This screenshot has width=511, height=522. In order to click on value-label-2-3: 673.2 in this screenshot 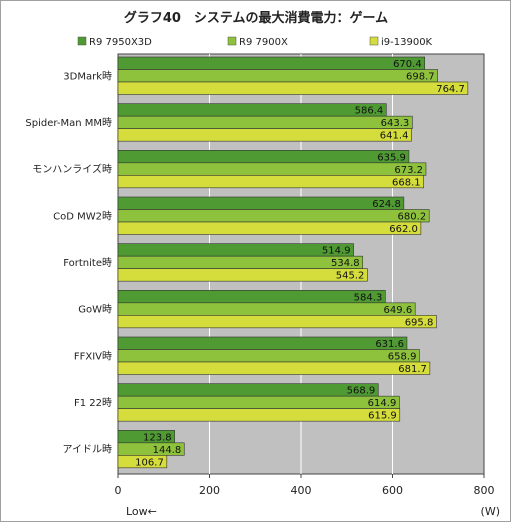, I will do `click(408, 170)`.